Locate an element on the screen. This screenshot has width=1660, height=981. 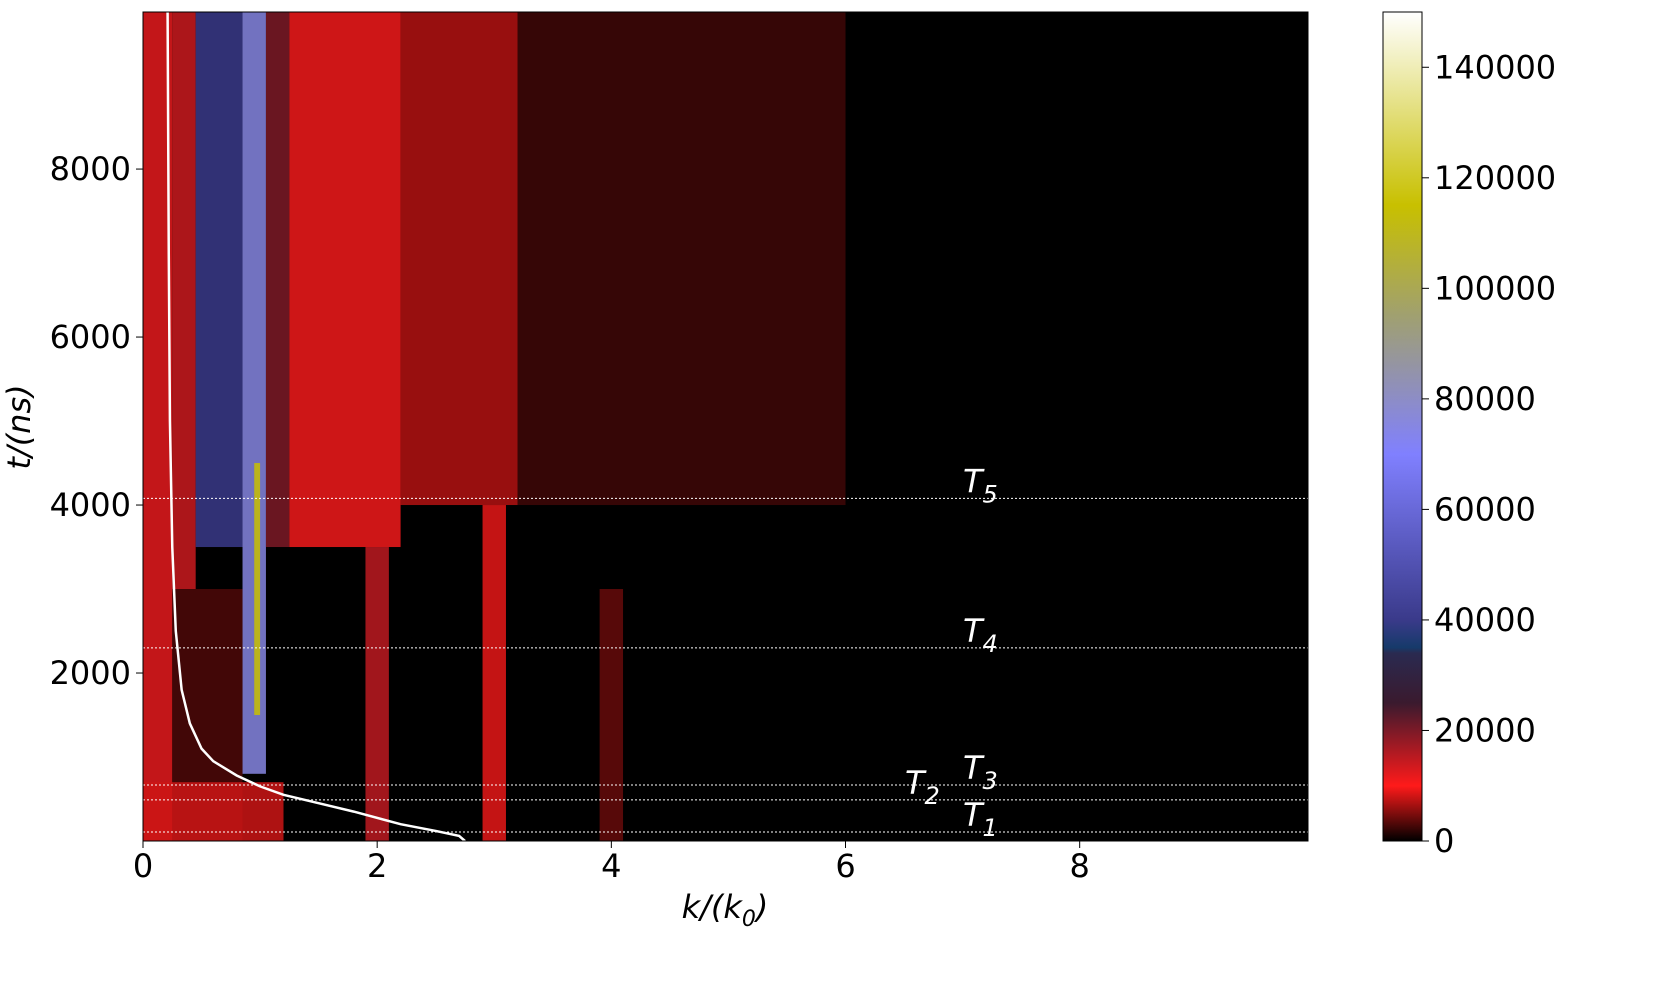
y-tick-label: 6000 is located at coordinates (90, 337).